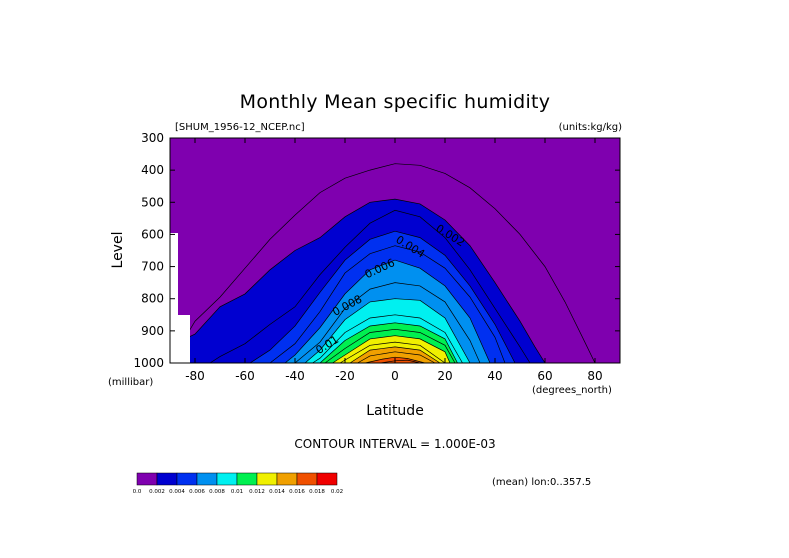 The height and width of the screenshot is (558, 789). Describe the element at coordinates (217, 492) in the screenshot. I see `colorbar-tick-label: 0.008` at that location.